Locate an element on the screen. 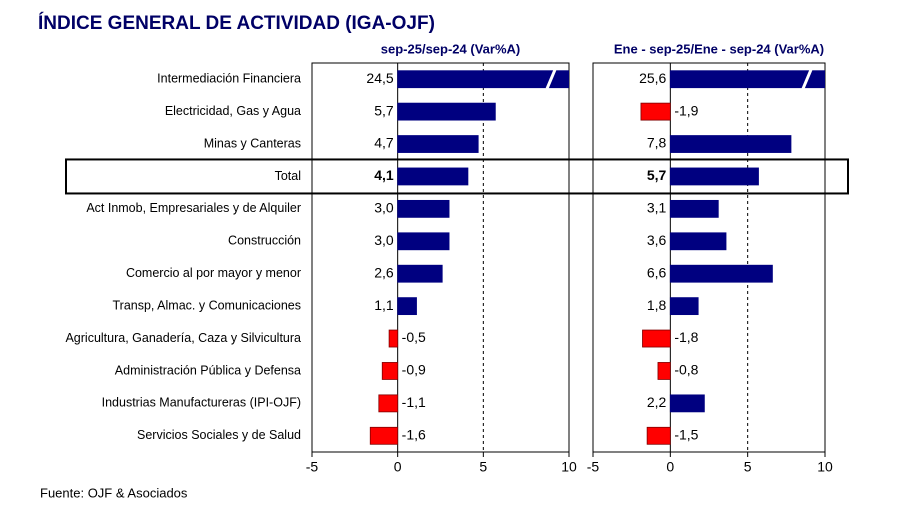  value-label: 3,6 is located at coordinates (657, 240).